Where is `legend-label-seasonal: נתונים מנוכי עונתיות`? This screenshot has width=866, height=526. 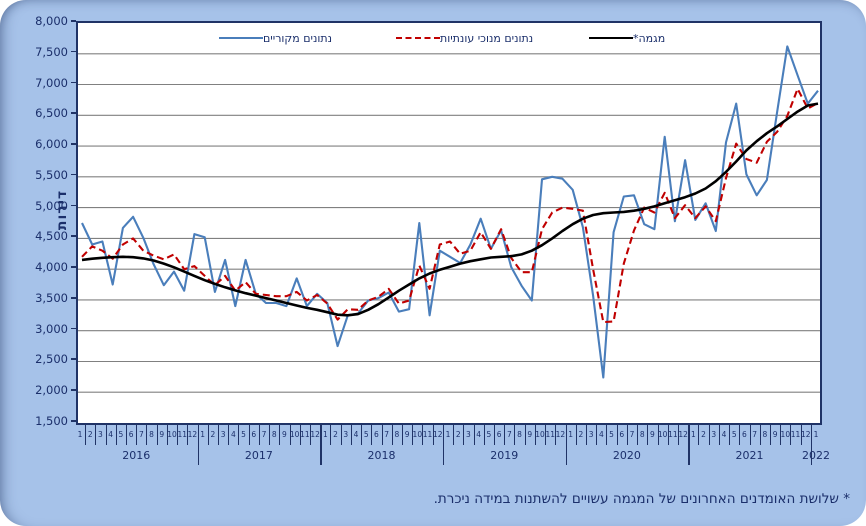
legend-label-seasonal: נתונים מנוכי עונתיות is located at coordinates (487, 38).